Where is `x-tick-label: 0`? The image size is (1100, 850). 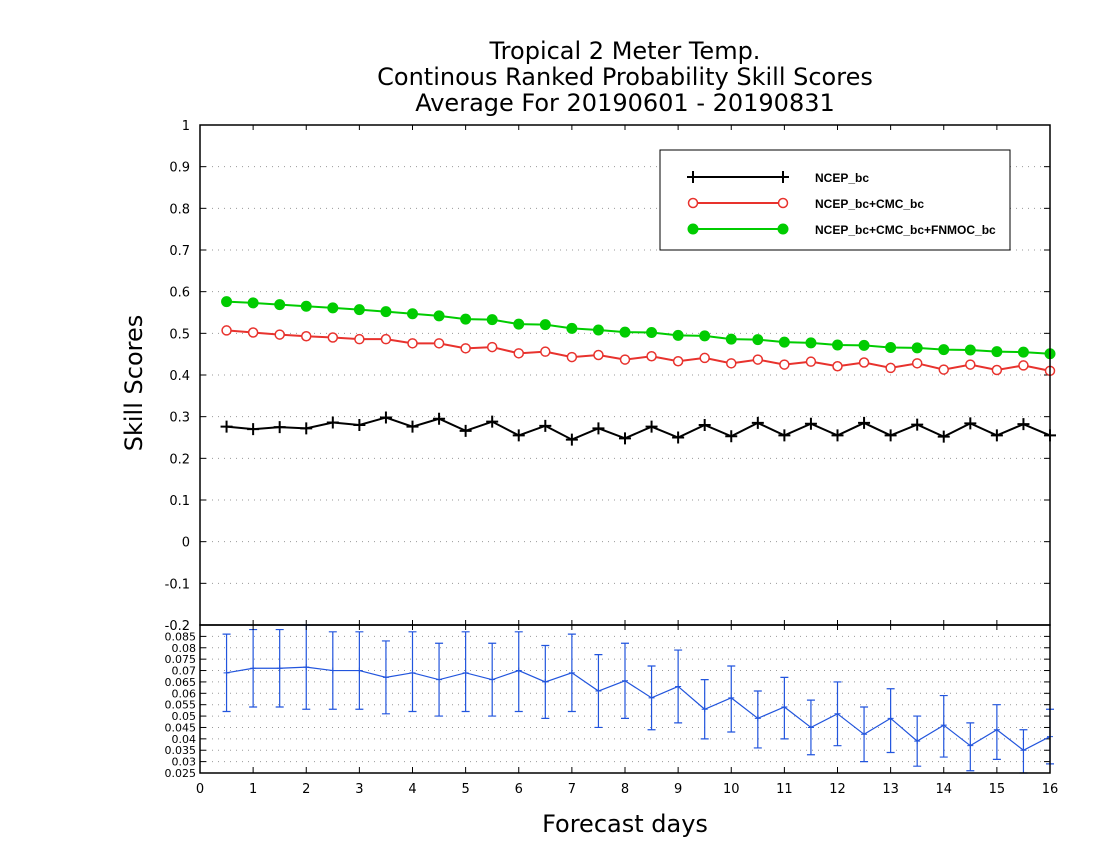
x-tick-label: 0 is located at coordinates (200, 789).